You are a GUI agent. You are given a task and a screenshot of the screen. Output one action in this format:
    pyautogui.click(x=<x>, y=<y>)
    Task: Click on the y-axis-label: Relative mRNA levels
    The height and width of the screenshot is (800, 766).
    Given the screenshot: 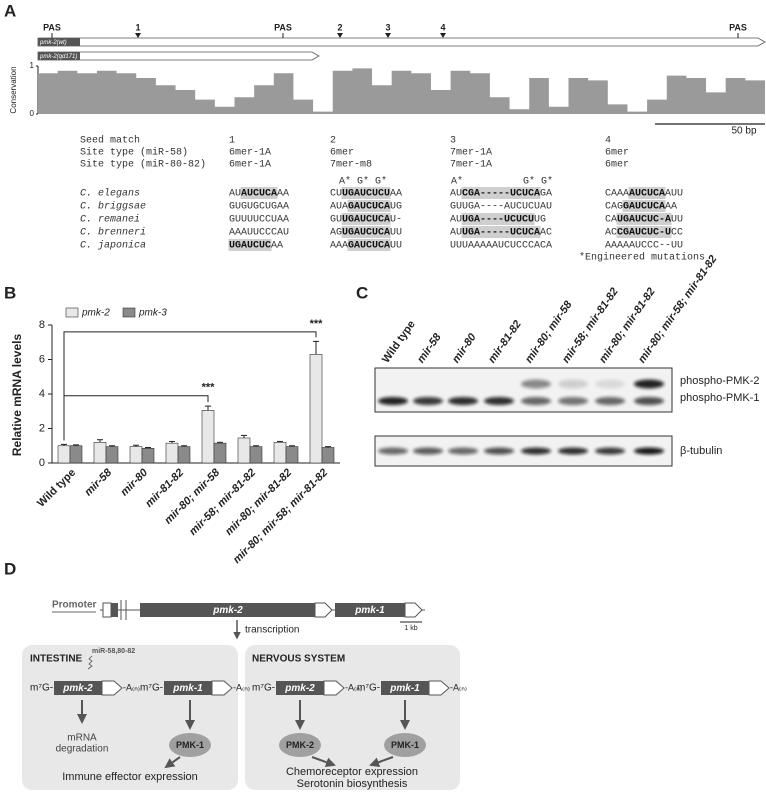 What is the action you would take?
    pyautogui.click(x=17, y=395)
    